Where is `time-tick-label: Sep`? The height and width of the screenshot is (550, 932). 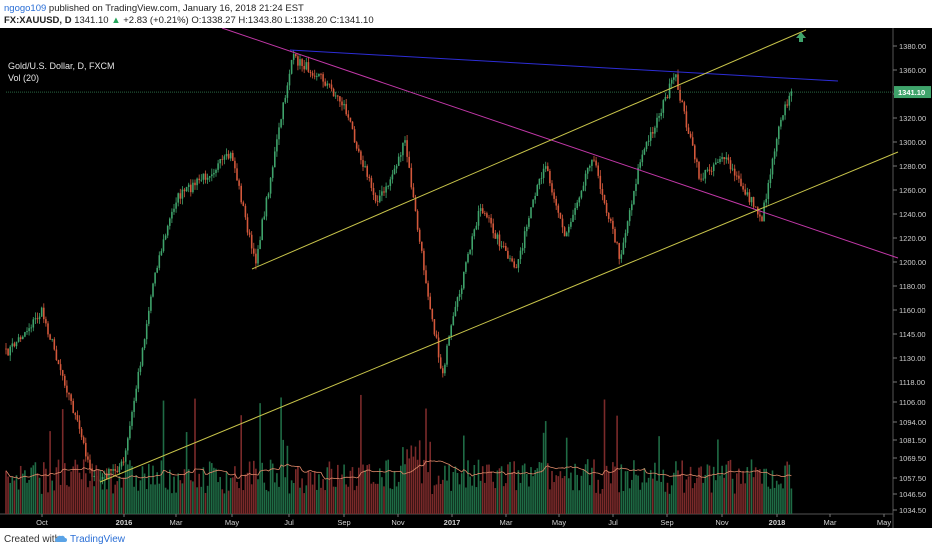
time-tick-label: Sep is located at coordinates (343, 522).